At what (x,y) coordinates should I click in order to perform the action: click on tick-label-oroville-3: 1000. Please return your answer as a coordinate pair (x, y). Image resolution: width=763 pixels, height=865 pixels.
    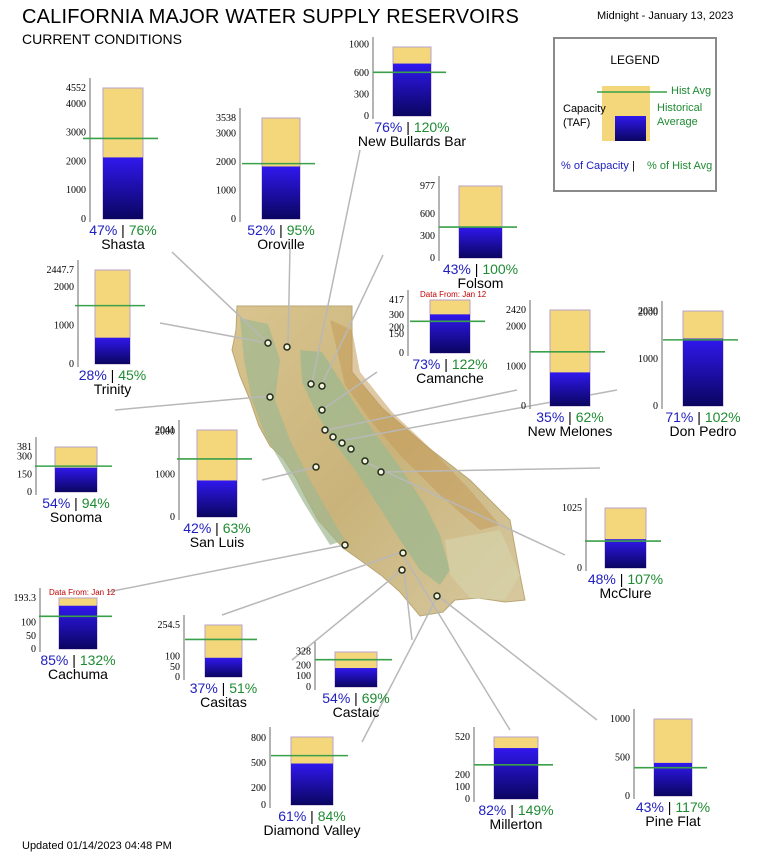
    Looking at the image, I should click on (226, 190).